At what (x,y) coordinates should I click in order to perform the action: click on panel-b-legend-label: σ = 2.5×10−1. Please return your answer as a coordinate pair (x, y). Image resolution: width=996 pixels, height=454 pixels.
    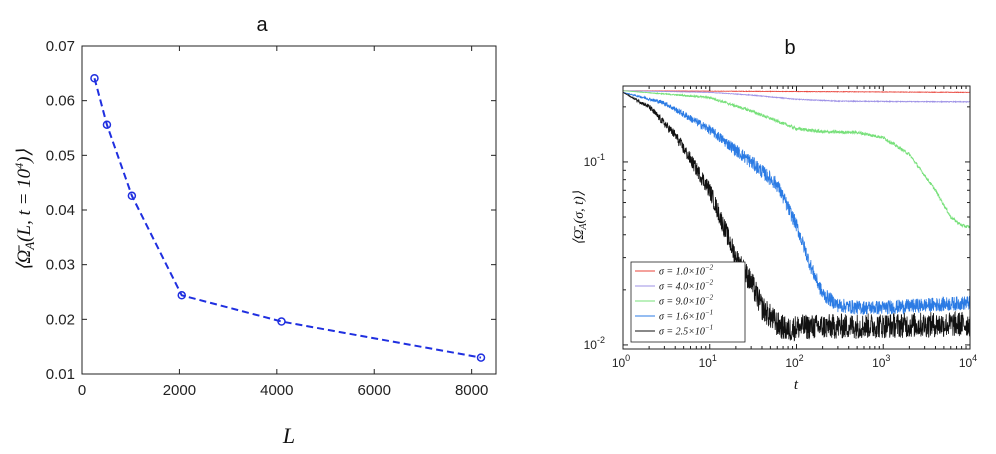
    Looking at the image, I should click on (686, 331).